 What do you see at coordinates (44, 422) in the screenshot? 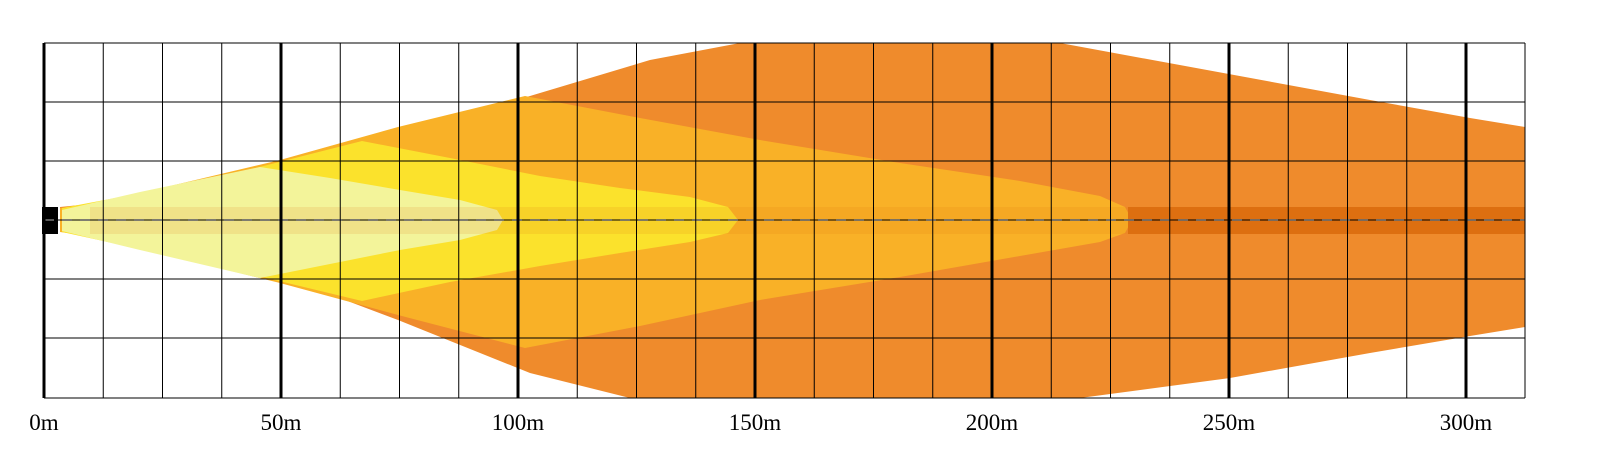
I see `x-tick-label: 0m` at bounding box center [44, 422].